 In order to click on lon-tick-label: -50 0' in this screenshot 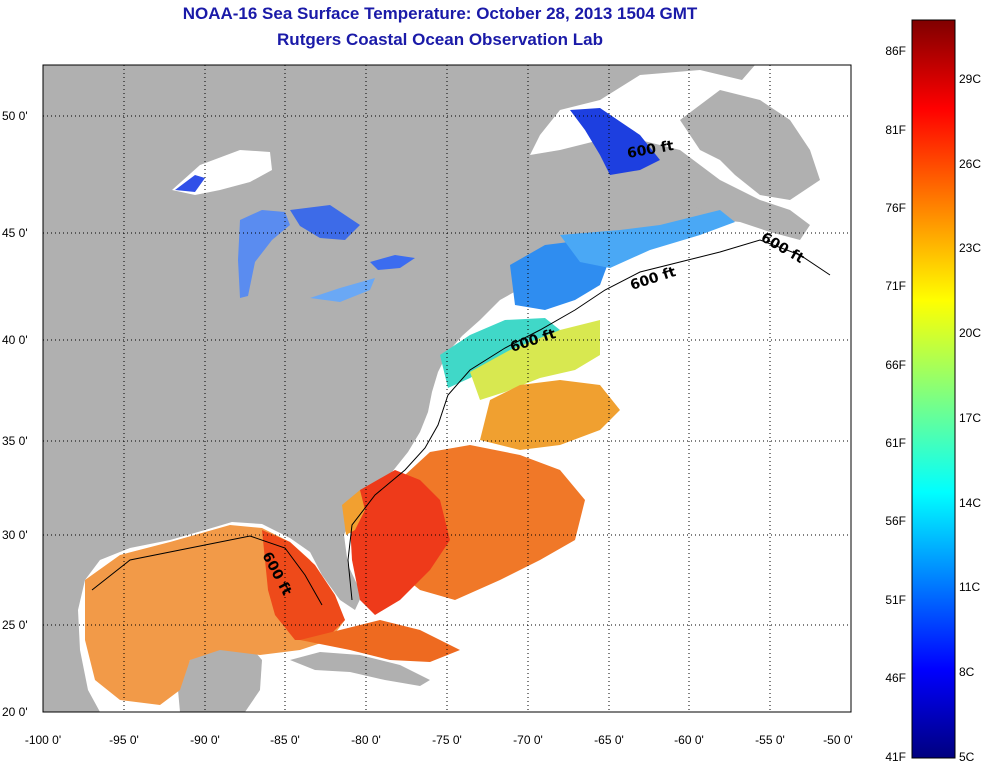, I will do `click(838, 740)`.